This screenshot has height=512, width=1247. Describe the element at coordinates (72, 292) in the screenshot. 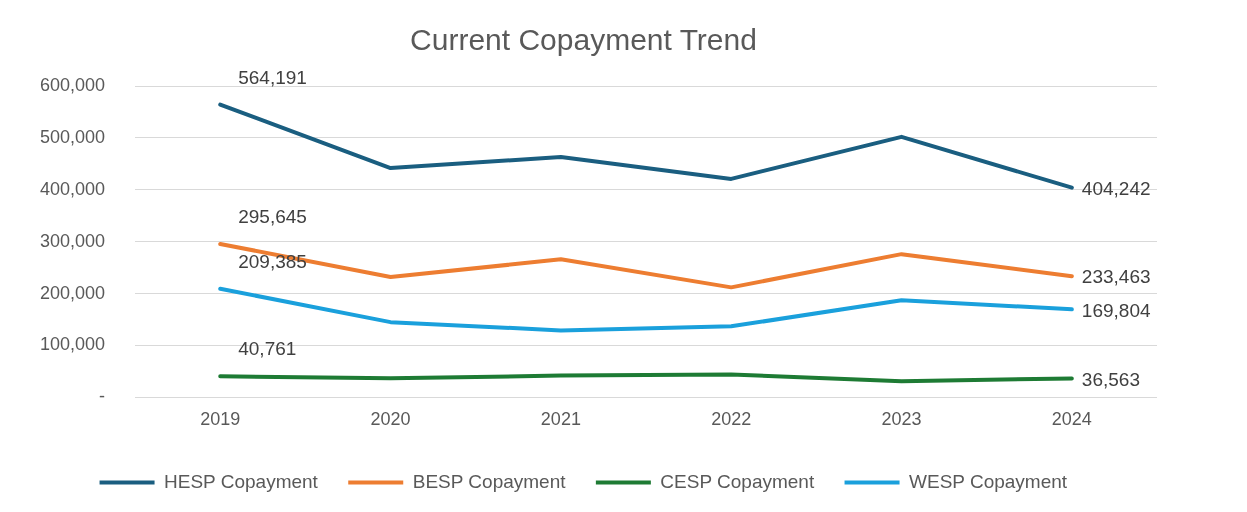

I see `y-tick-label: 200,000` at that location.